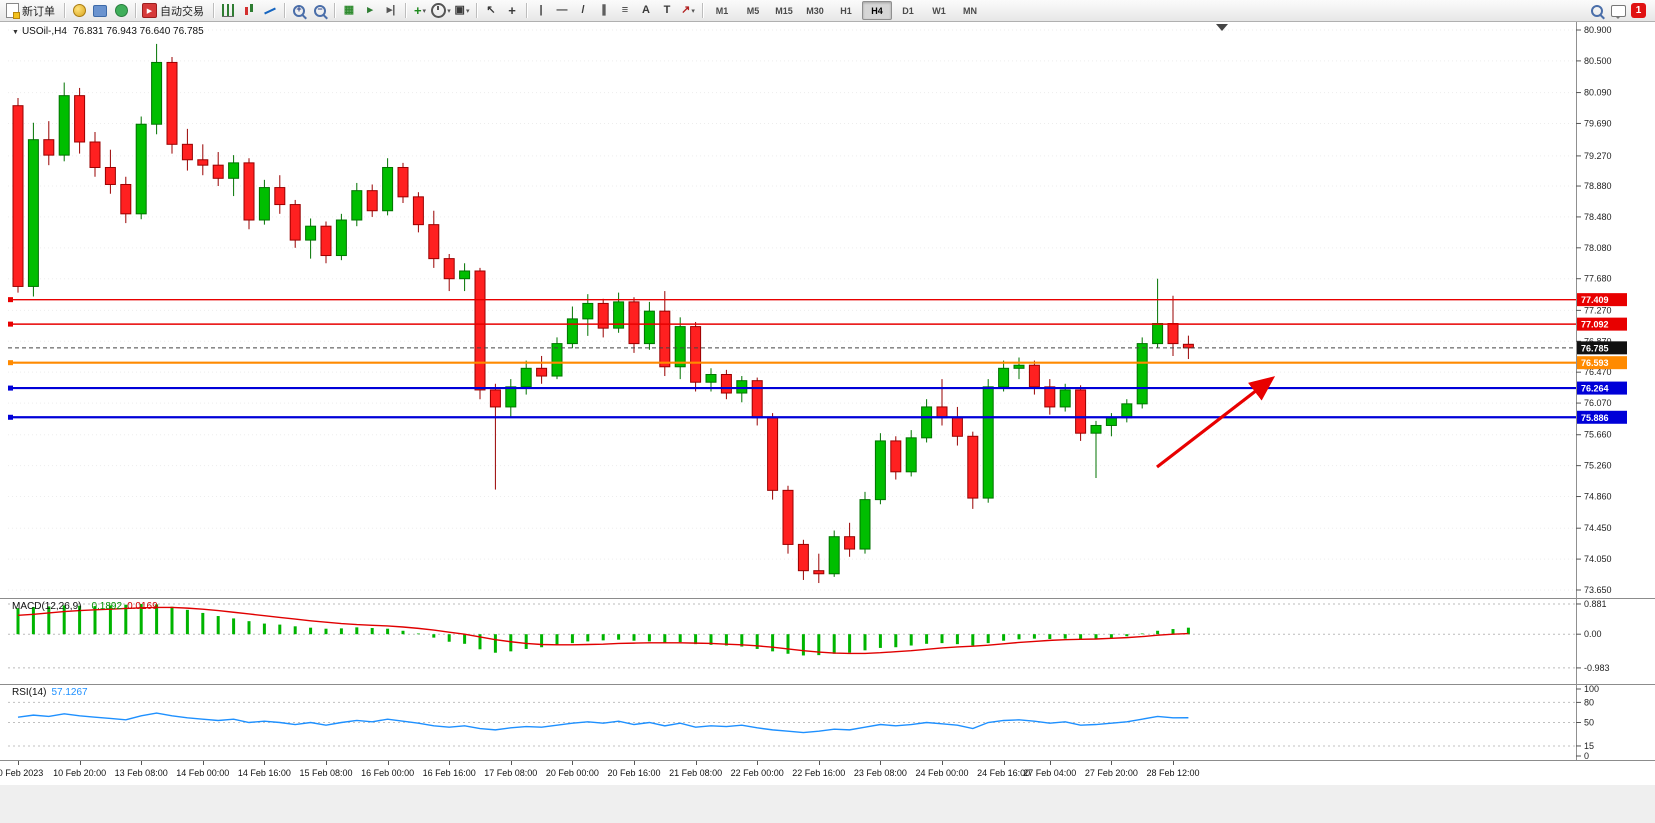  I want to click on templates-button: ▣ ▾, so click(462, 10).